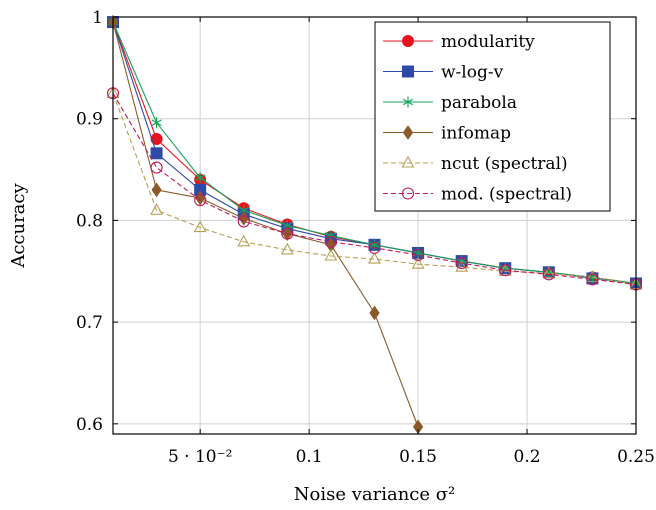 This screenshot has height=510, width=656. I want to click on y-tick-label: 0.6, so click(89, 425).